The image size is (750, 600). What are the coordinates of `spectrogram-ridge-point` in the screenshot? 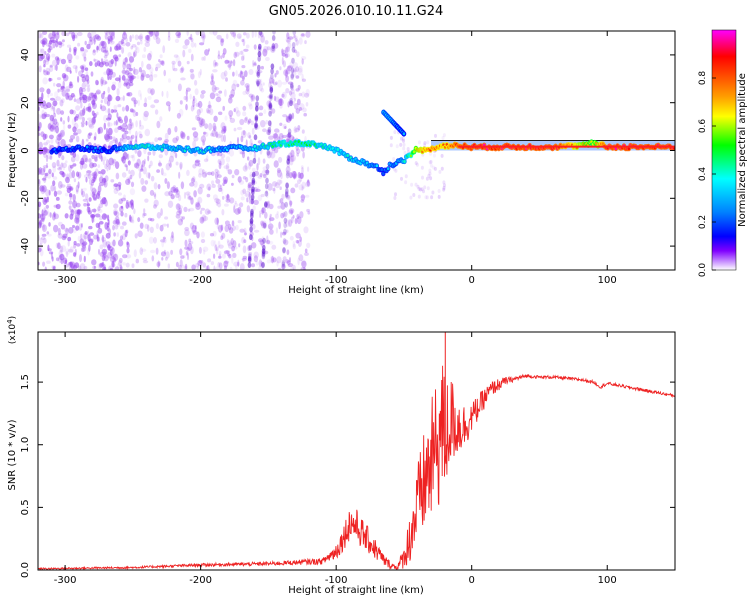 It's located at (98, 151).